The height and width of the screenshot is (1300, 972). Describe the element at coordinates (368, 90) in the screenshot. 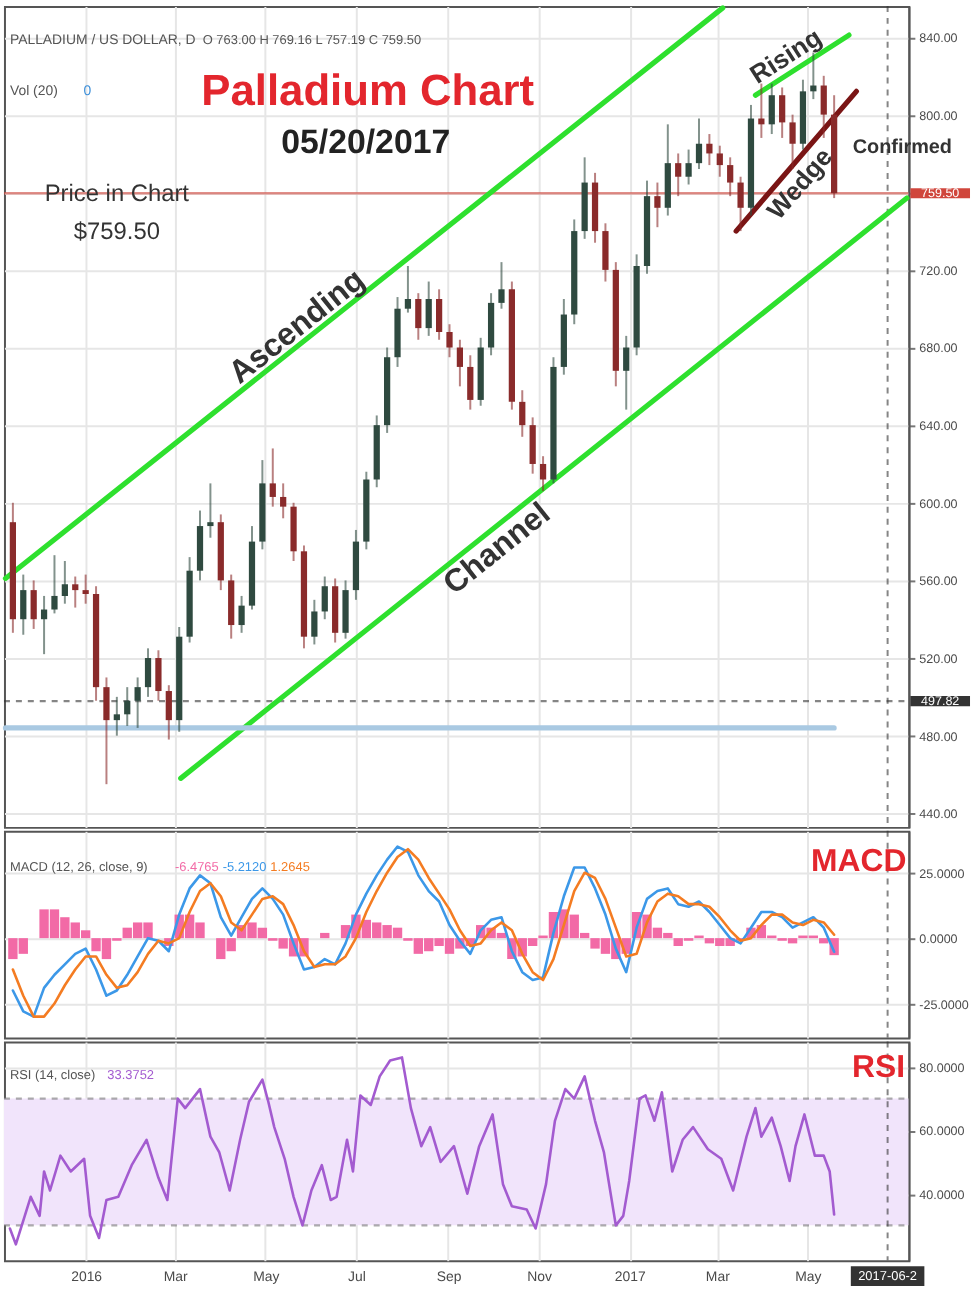

I see `text: Palladium Chart` at that location.